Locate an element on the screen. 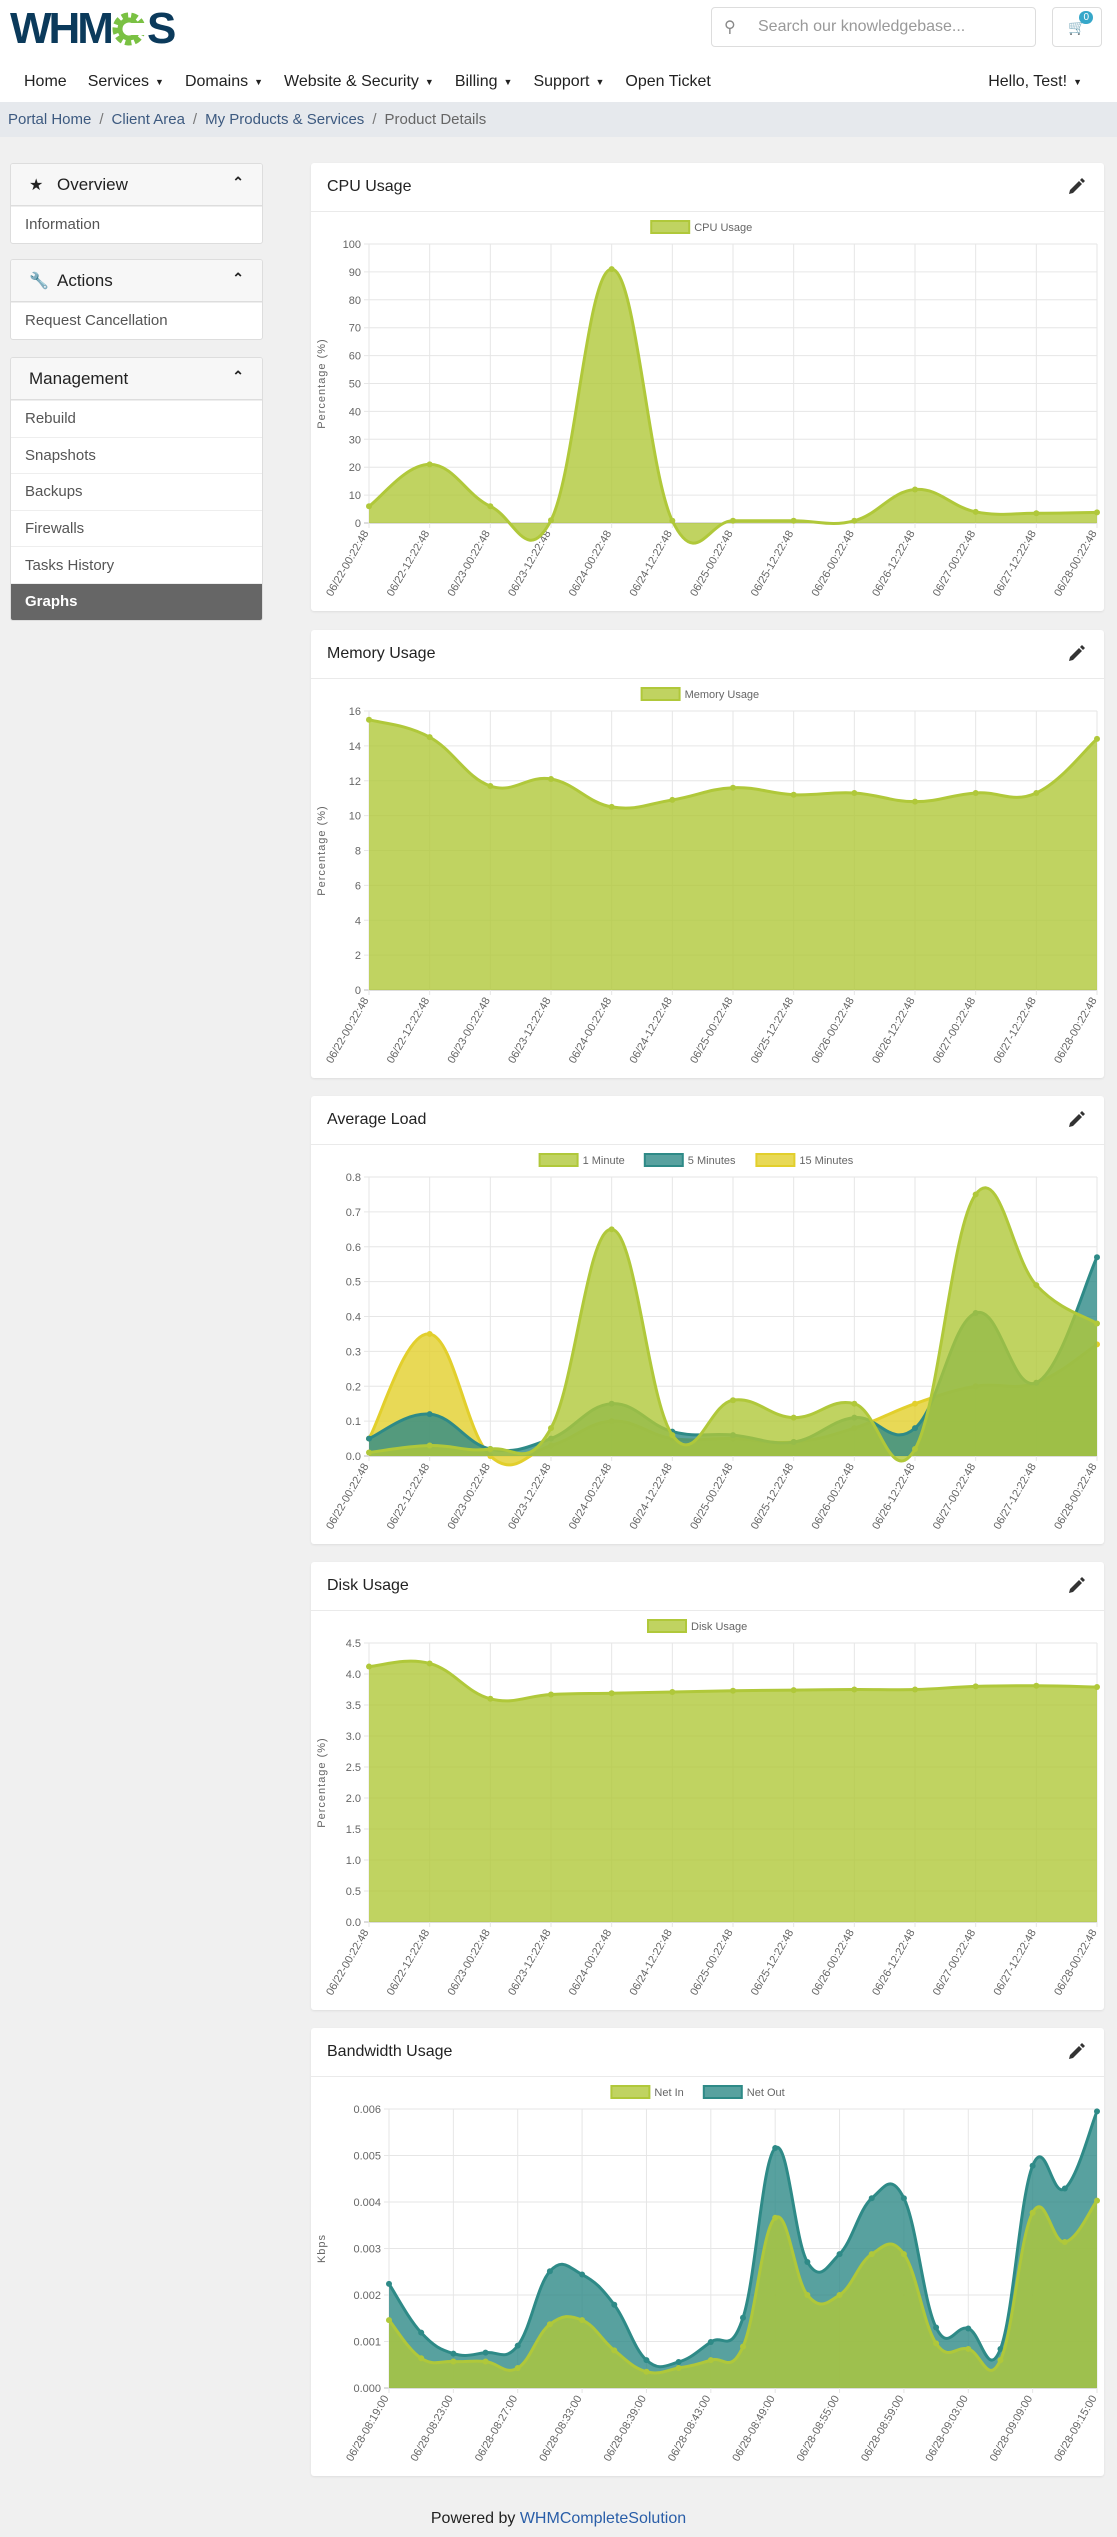  cart-button: 🛒 0 is located at coordinates (1077, 27).